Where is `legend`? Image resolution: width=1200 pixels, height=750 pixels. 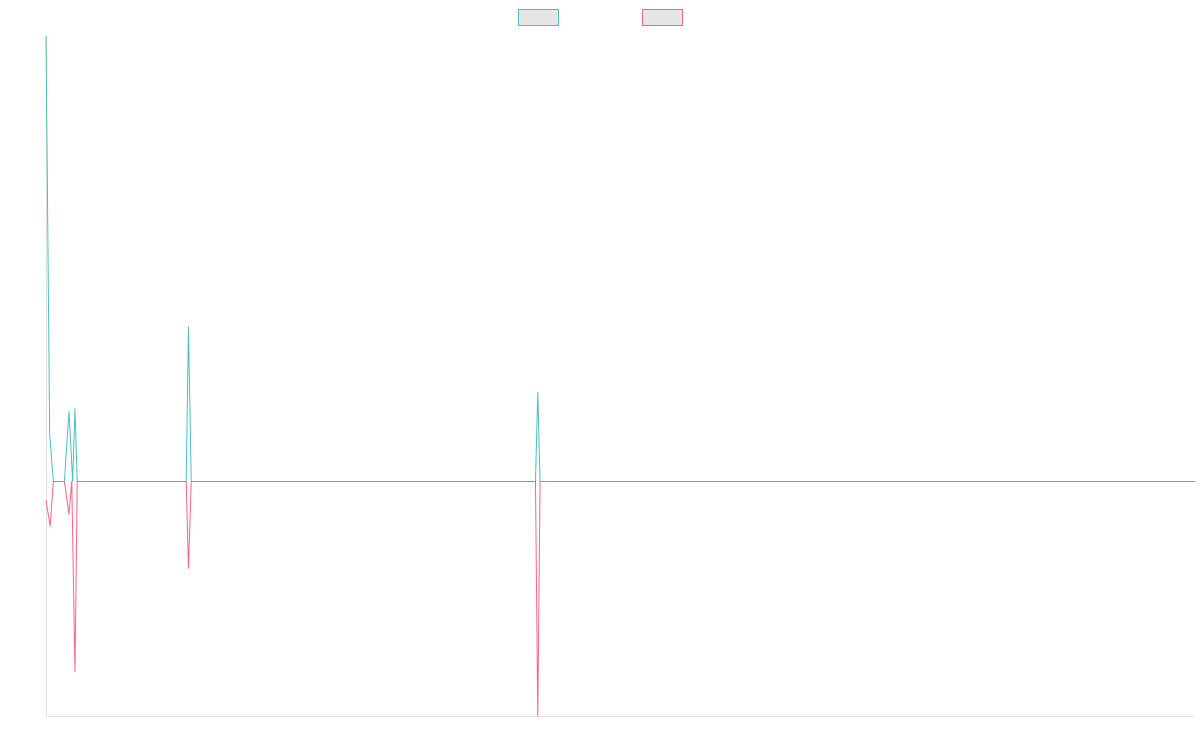
legend is located at coordinates (600, 17).